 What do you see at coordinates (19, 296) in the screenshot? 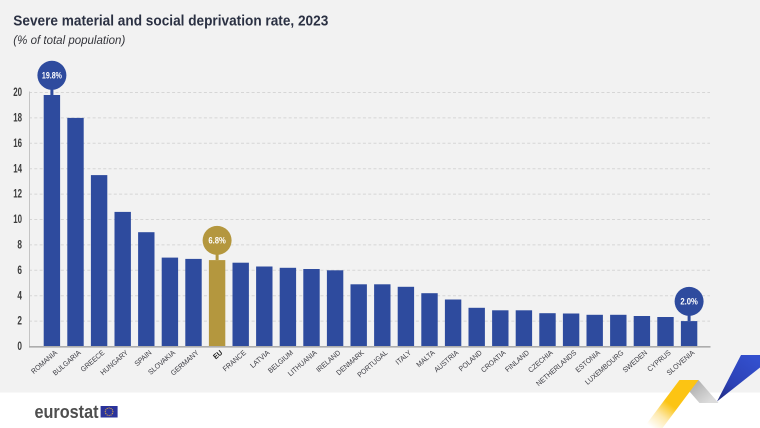
I see `svg-text: 4` at bounding box center [19, 296].